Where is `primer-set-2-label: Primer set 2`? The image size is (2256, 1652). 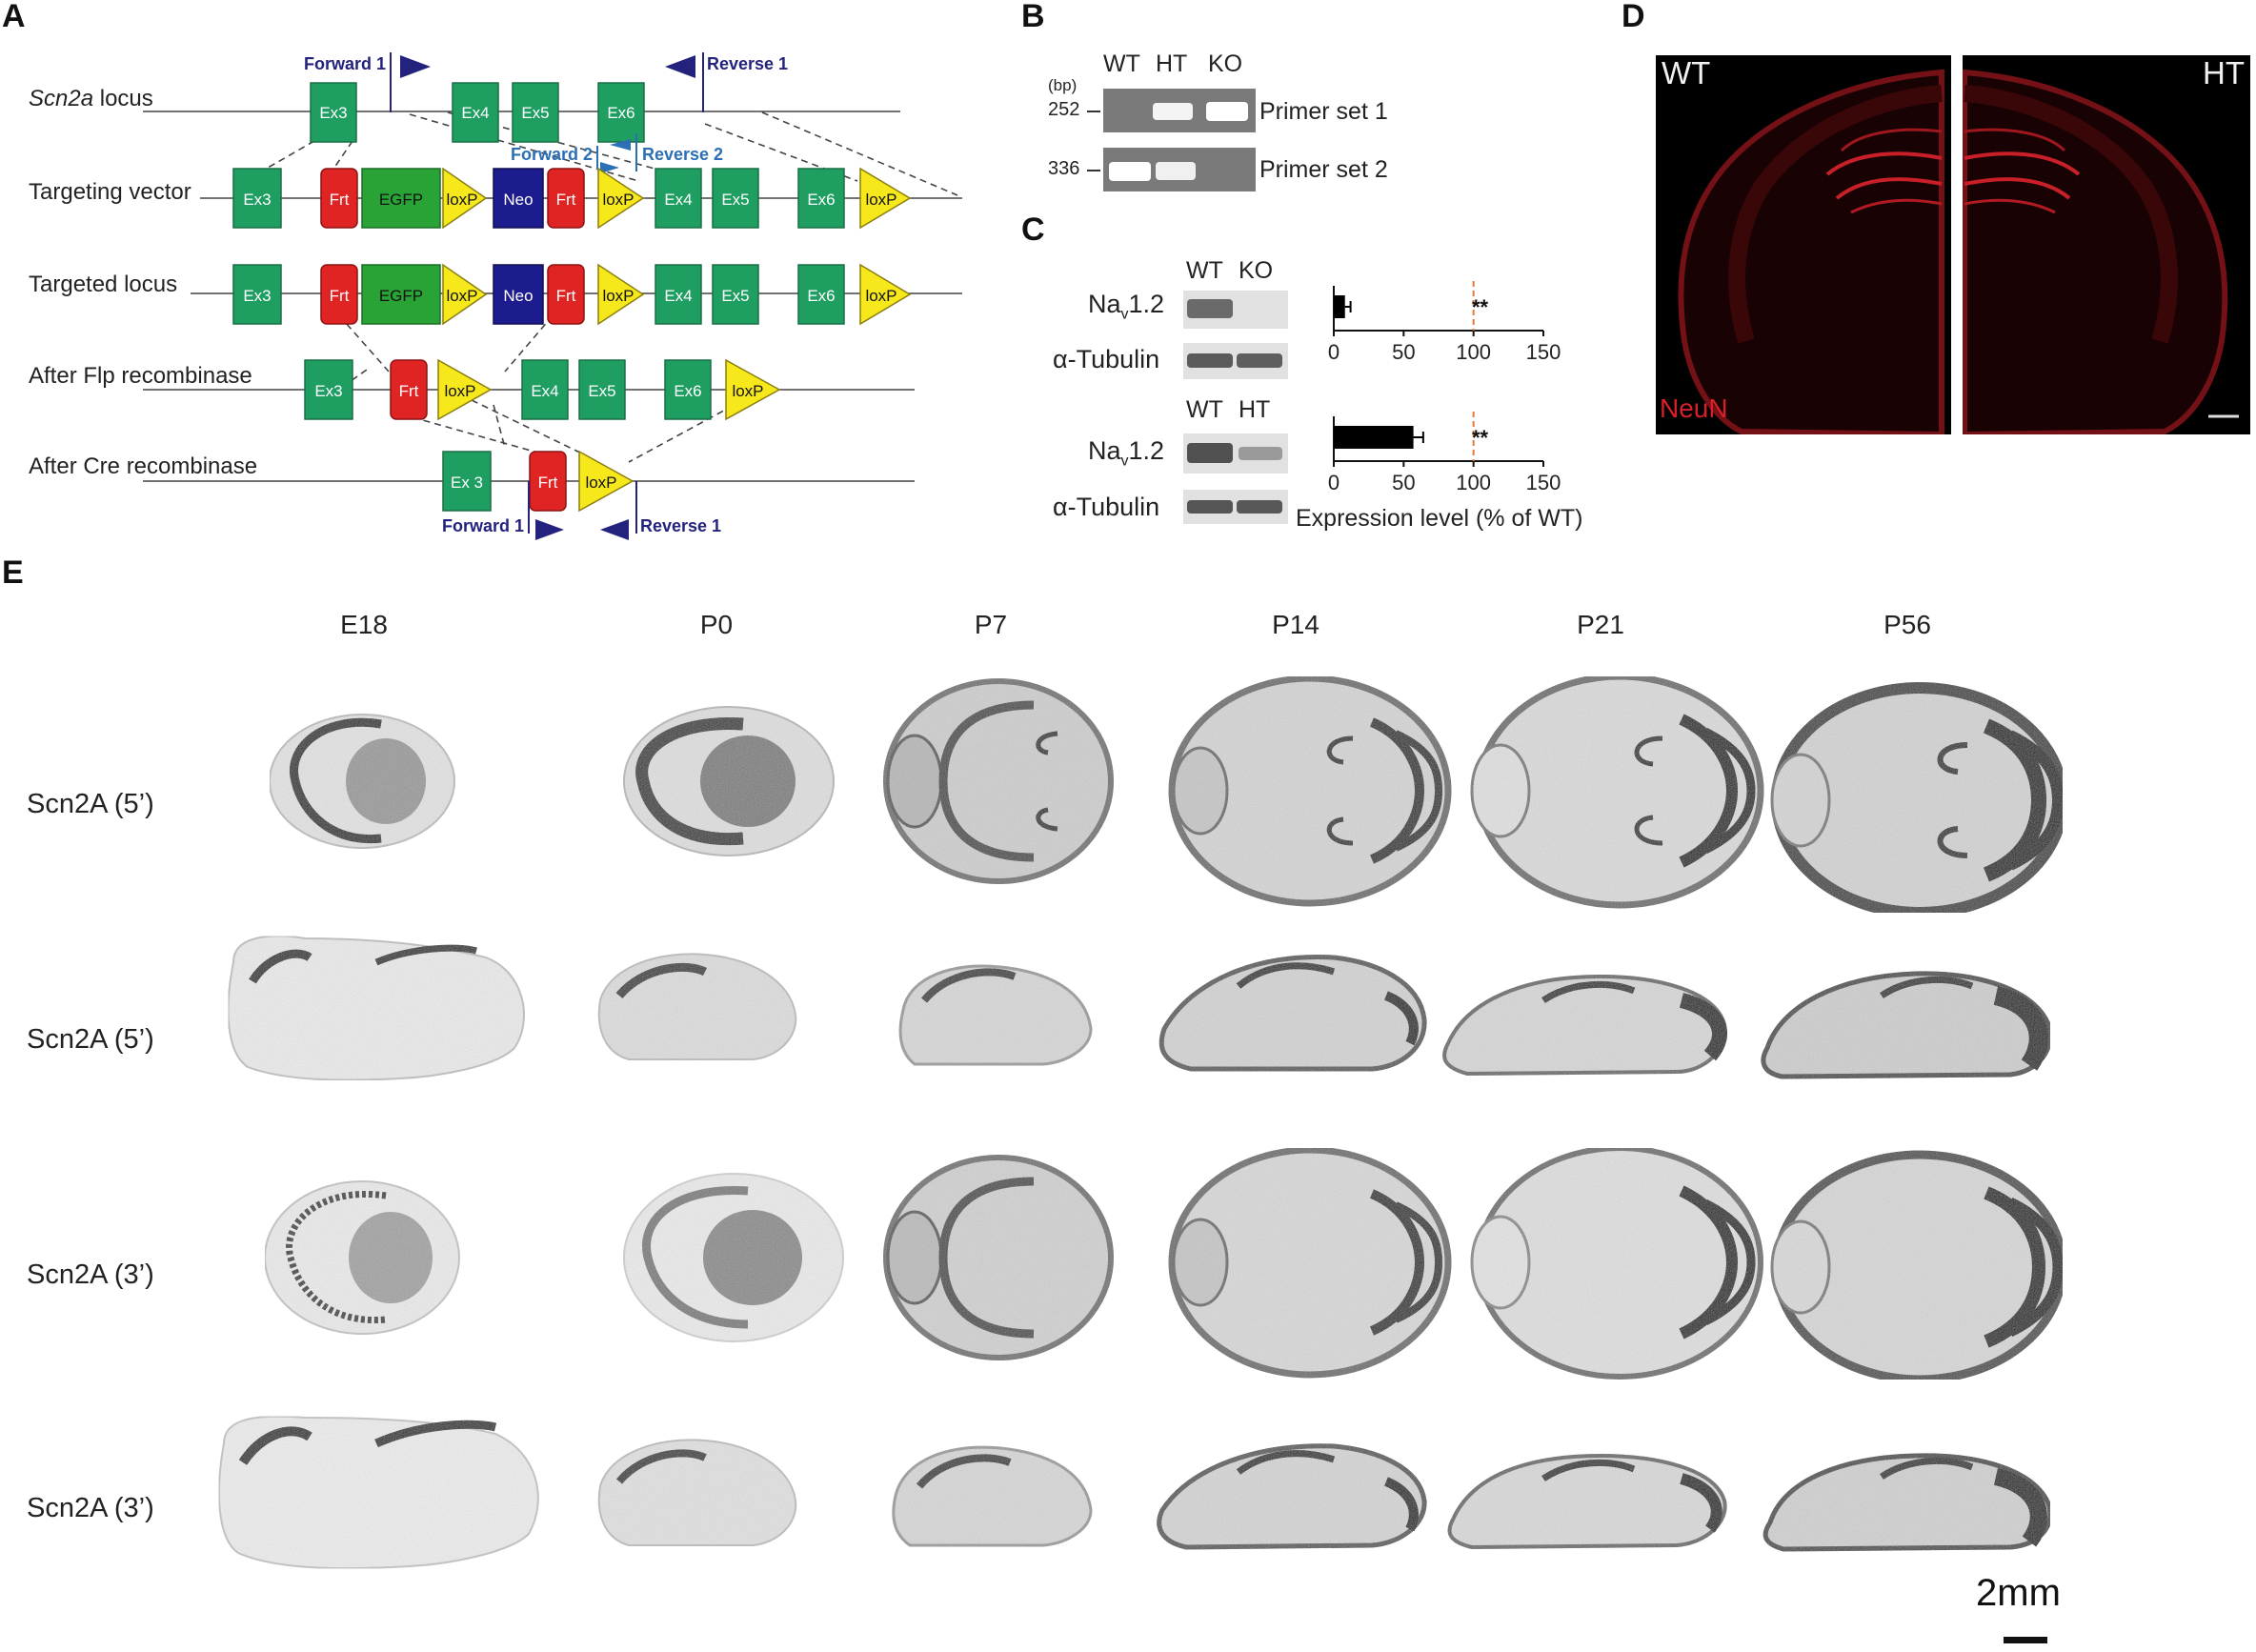 primer-set-2-label: Primer set 2 is located at coordinates (1323, 169).